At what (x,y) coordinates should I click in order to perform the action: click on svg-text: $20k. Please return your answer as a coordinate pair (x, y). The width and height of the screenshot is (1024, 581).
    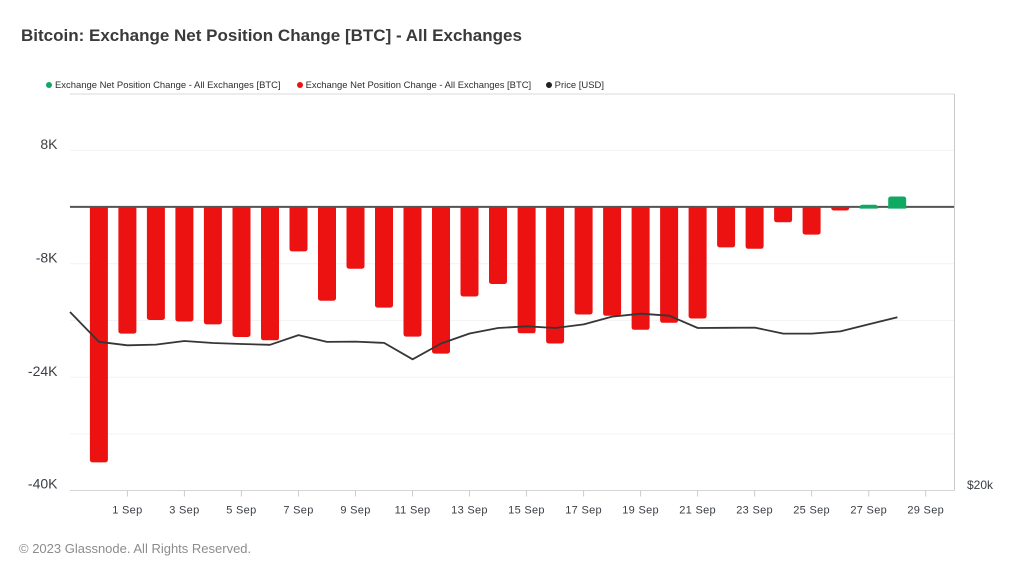
    Looking at the image, I should click on (980, 485).